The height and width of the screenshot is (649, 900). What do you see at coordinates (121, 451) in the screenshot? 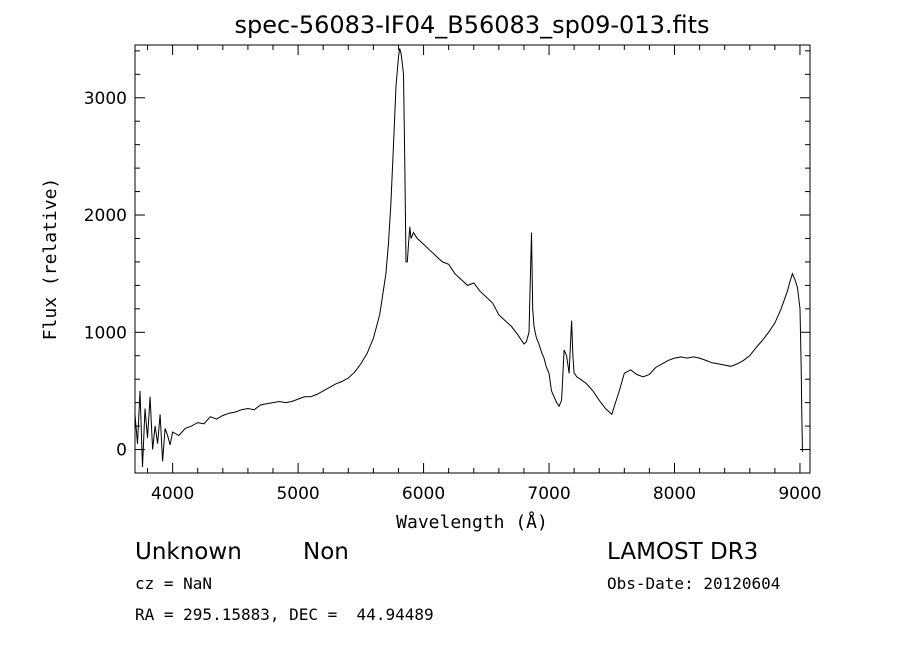
I see `y-tick-label: 0` at bounding box center [121, 451].